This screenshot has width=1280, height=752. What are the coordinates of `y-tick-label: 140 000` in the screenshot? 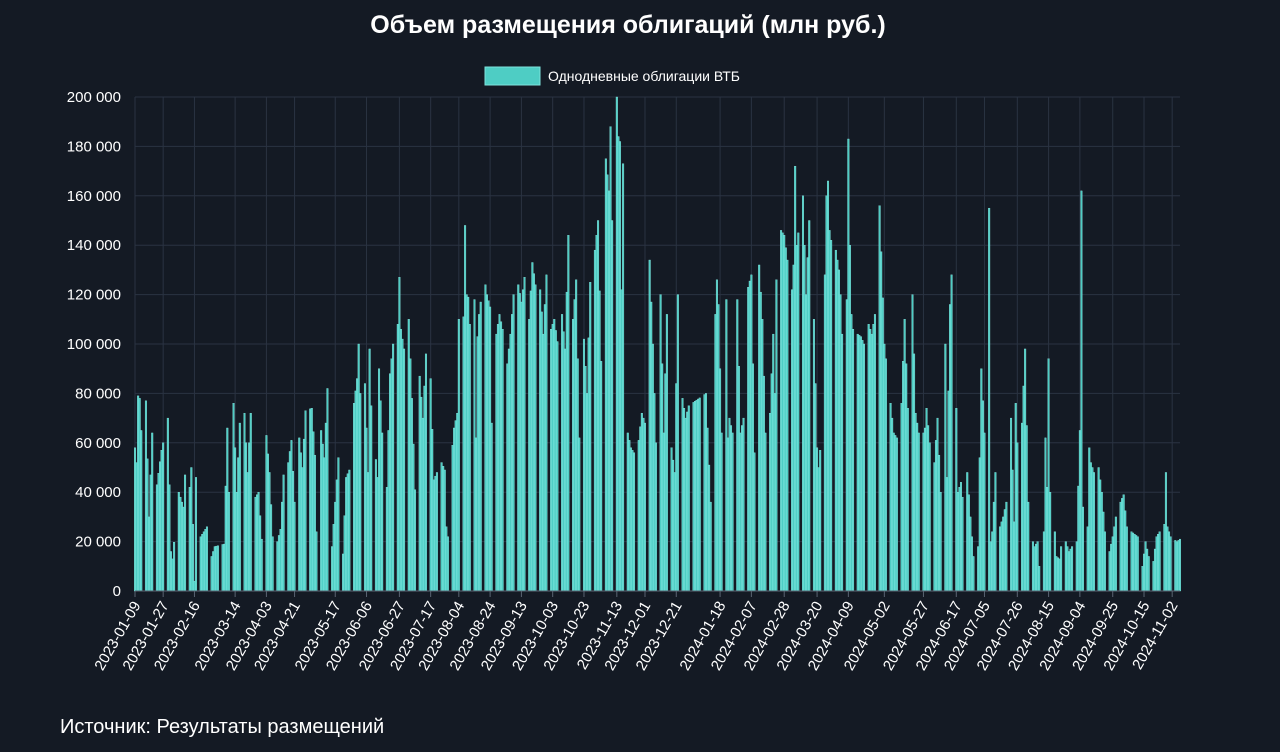 It's located at (94, 245).